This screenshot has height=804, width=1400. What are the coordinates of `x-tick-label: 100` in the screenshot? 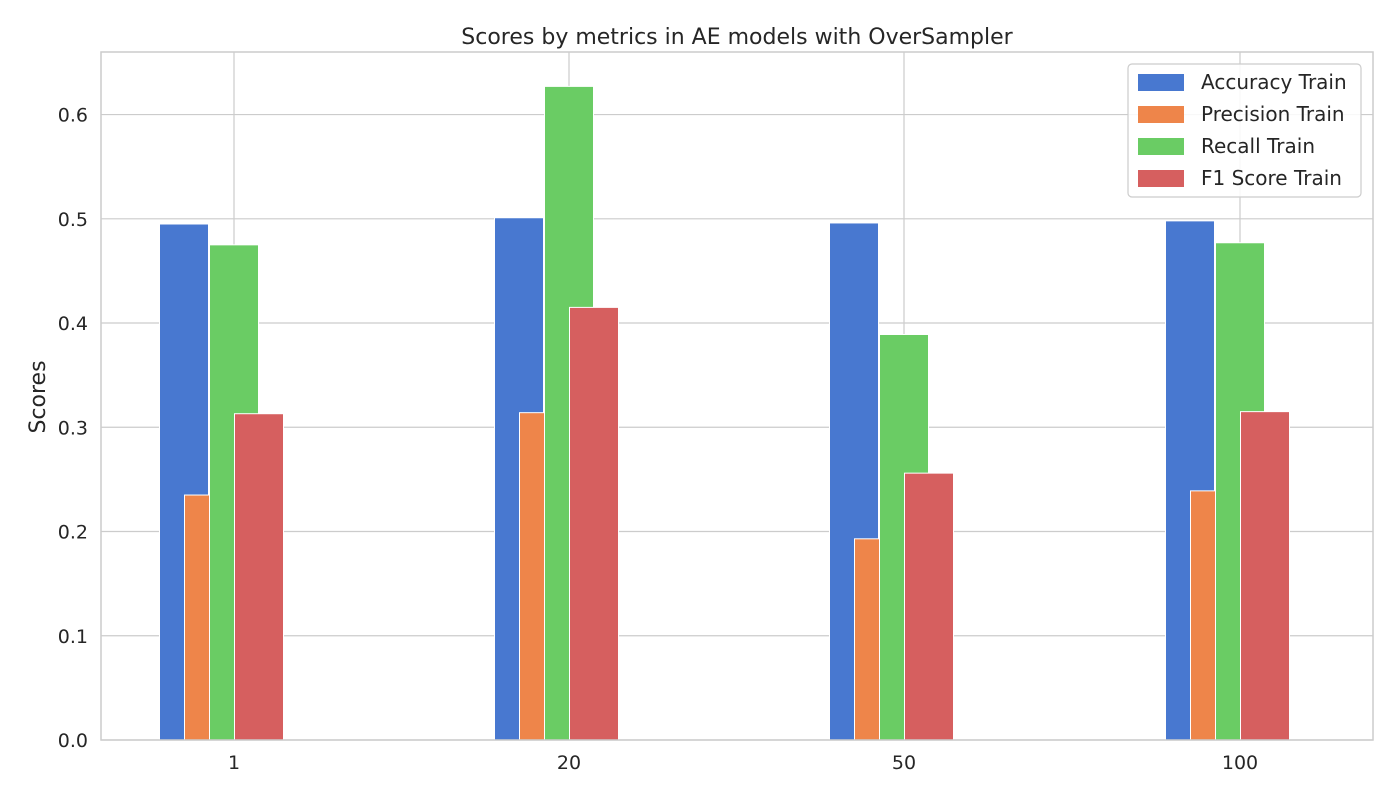 It's located at (1240, 763).